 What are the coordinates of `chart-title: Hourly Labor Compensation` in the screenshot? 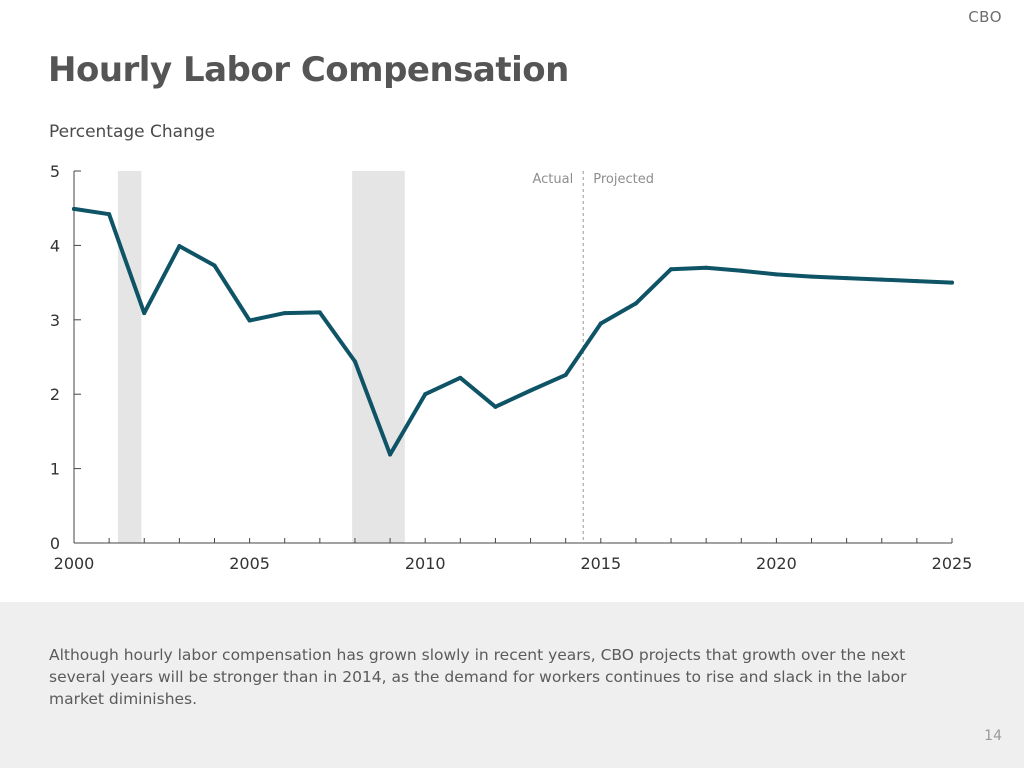 It's located at (308, 70).